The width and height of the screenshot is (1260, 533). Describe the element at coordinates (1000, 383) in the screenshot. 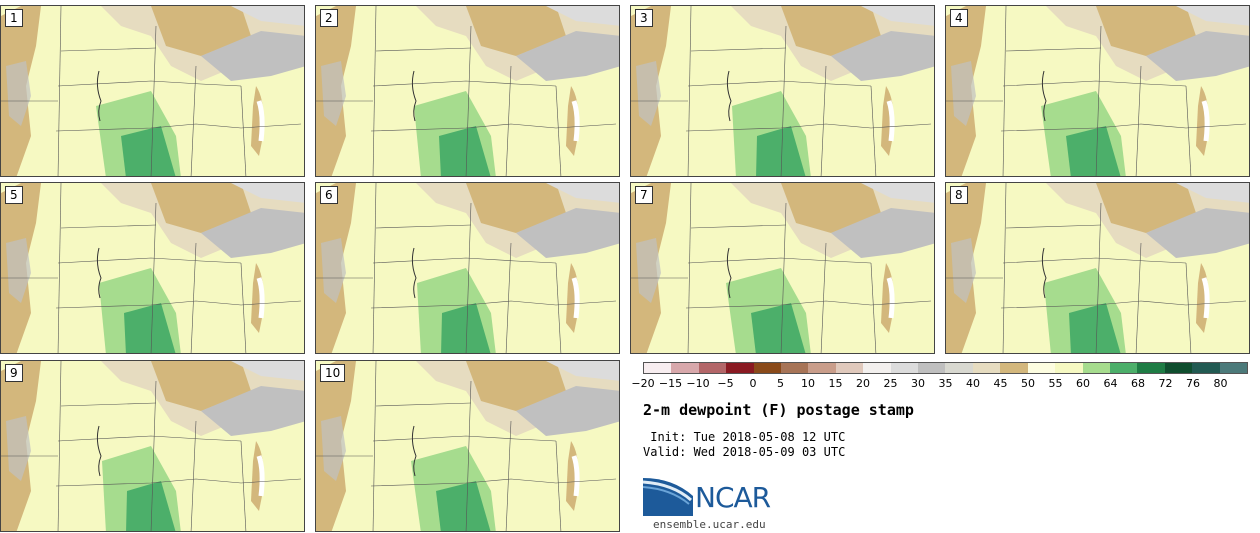

I see `colorbar-tick-label: 45` at that location.